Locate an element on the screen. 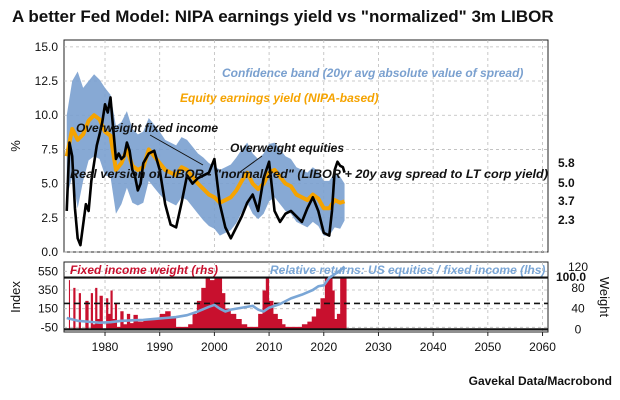 The width and height of the screenshot is (620, 400). bottom-left-ytick-label: 350 is located at coordinates (48, 290).